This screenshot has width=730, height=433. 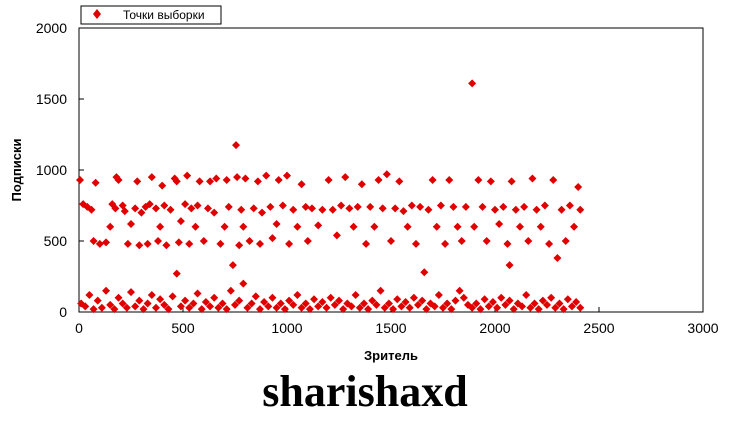 What do you see at coordinates (494, 328) in the screenshot?
I see `x-tick-label: 2000` at bounding box center [494, 328].